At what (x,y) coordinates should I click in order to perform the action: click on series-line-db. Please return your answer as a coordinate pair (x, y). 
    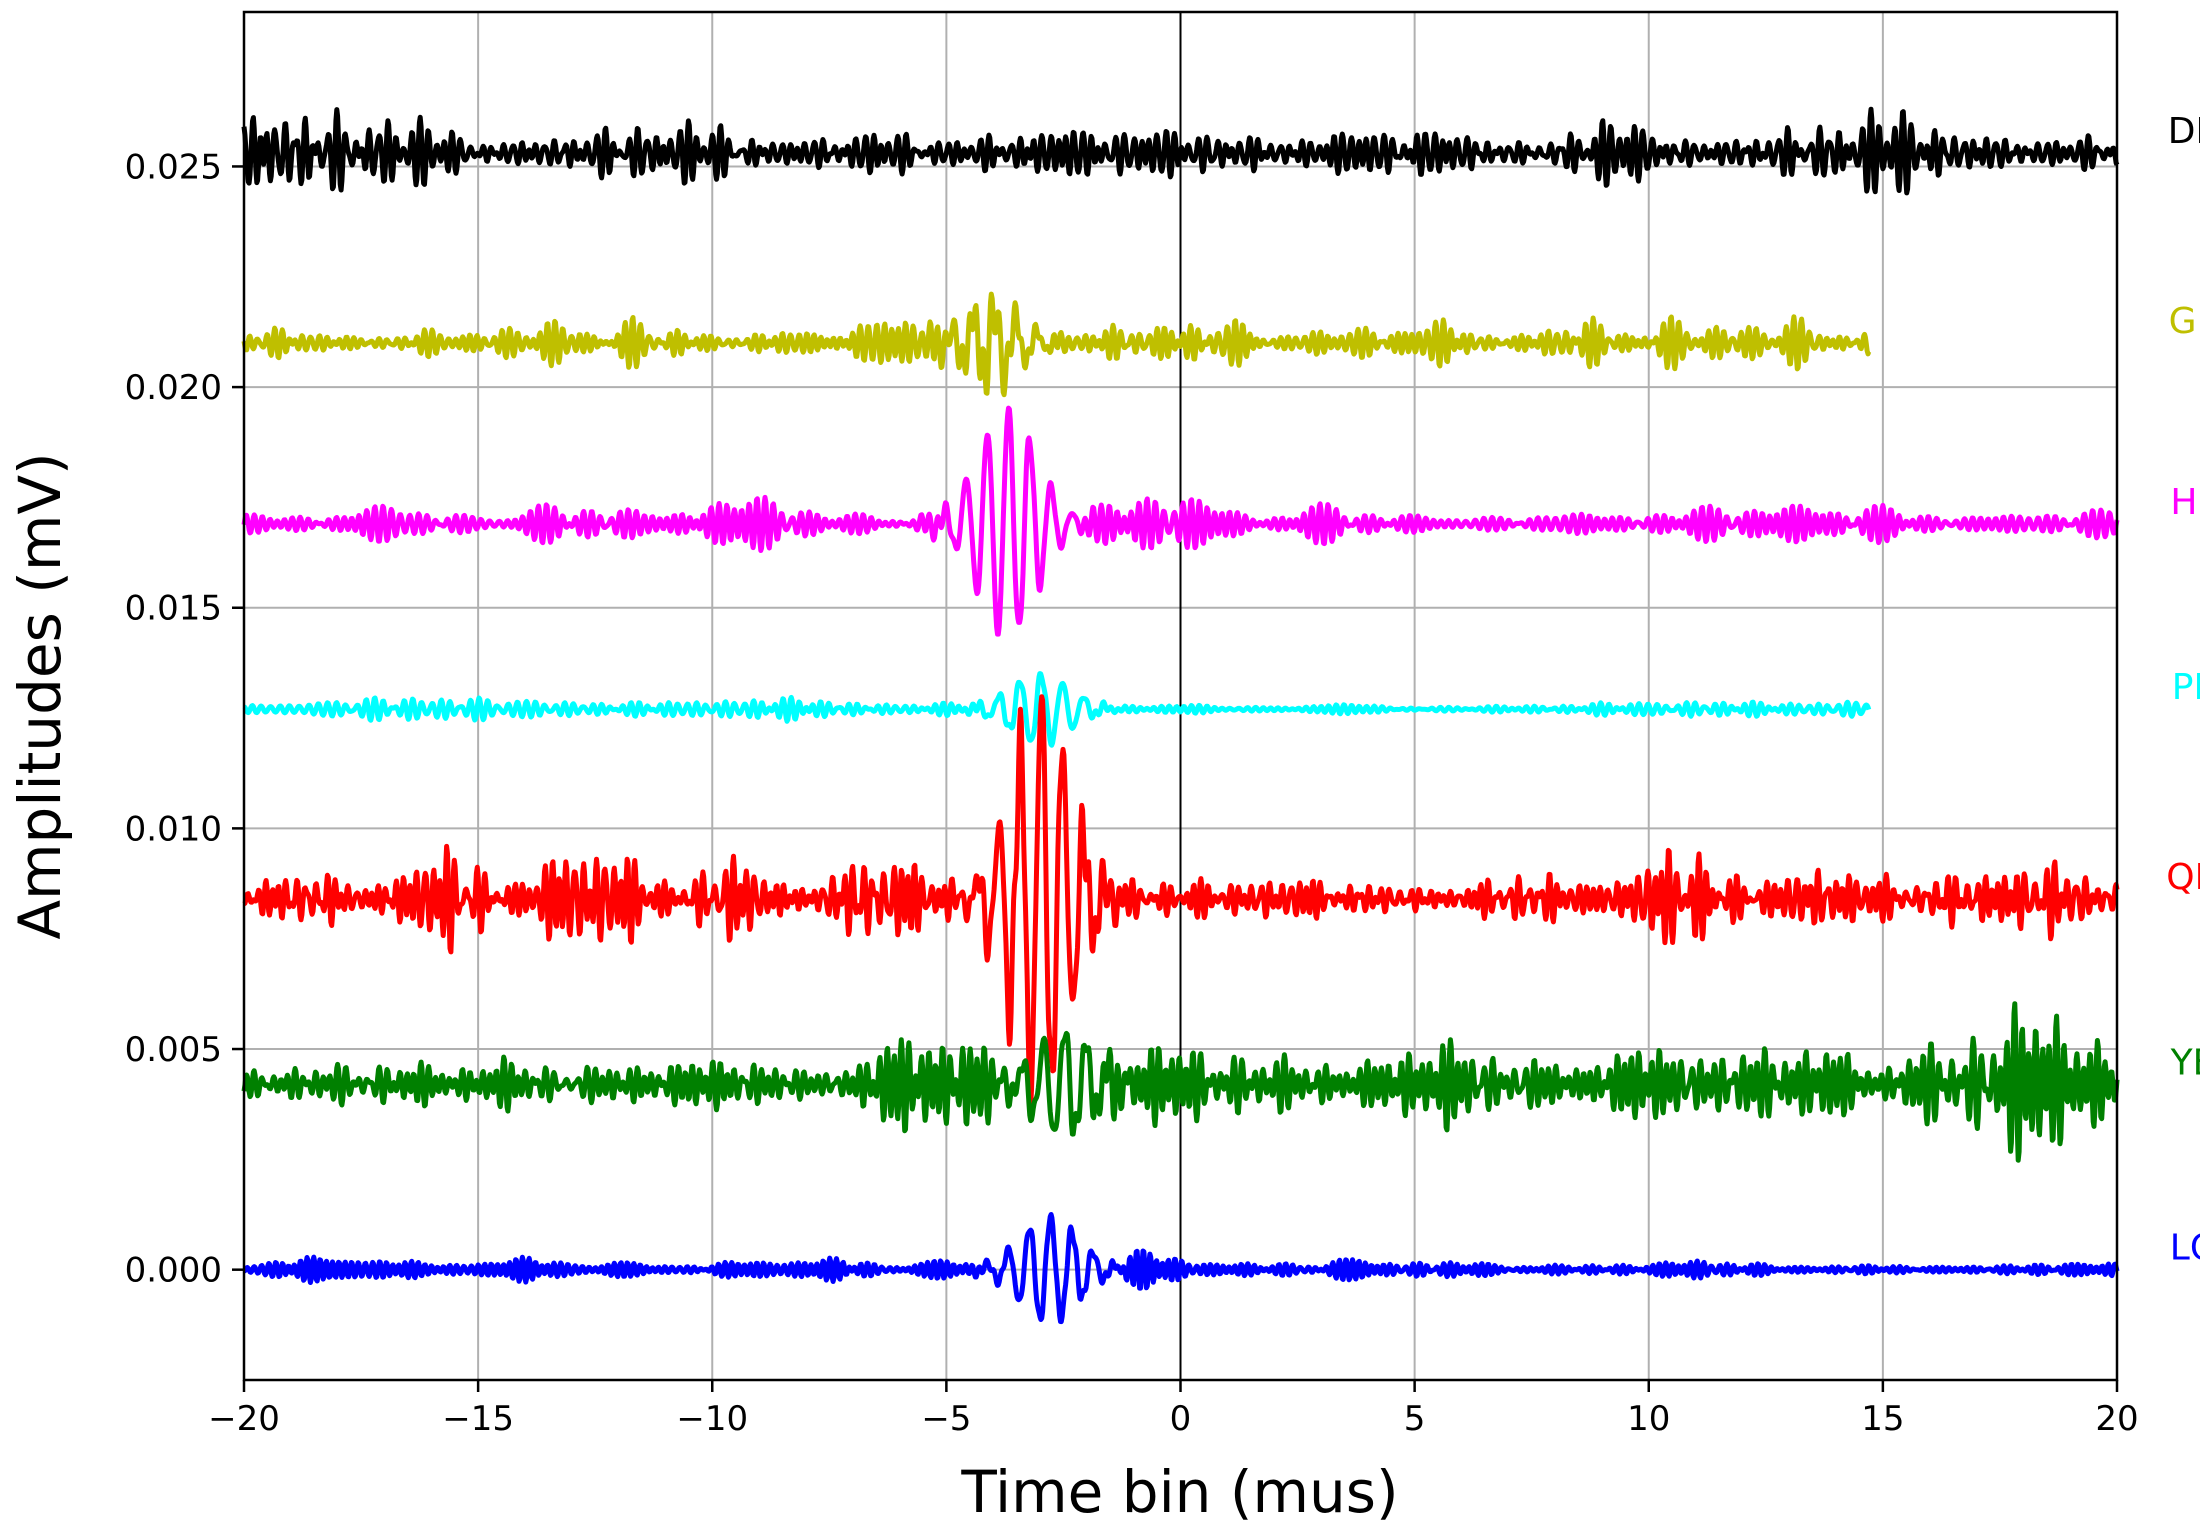
    Looking at the image, I should click on (1180, 151).